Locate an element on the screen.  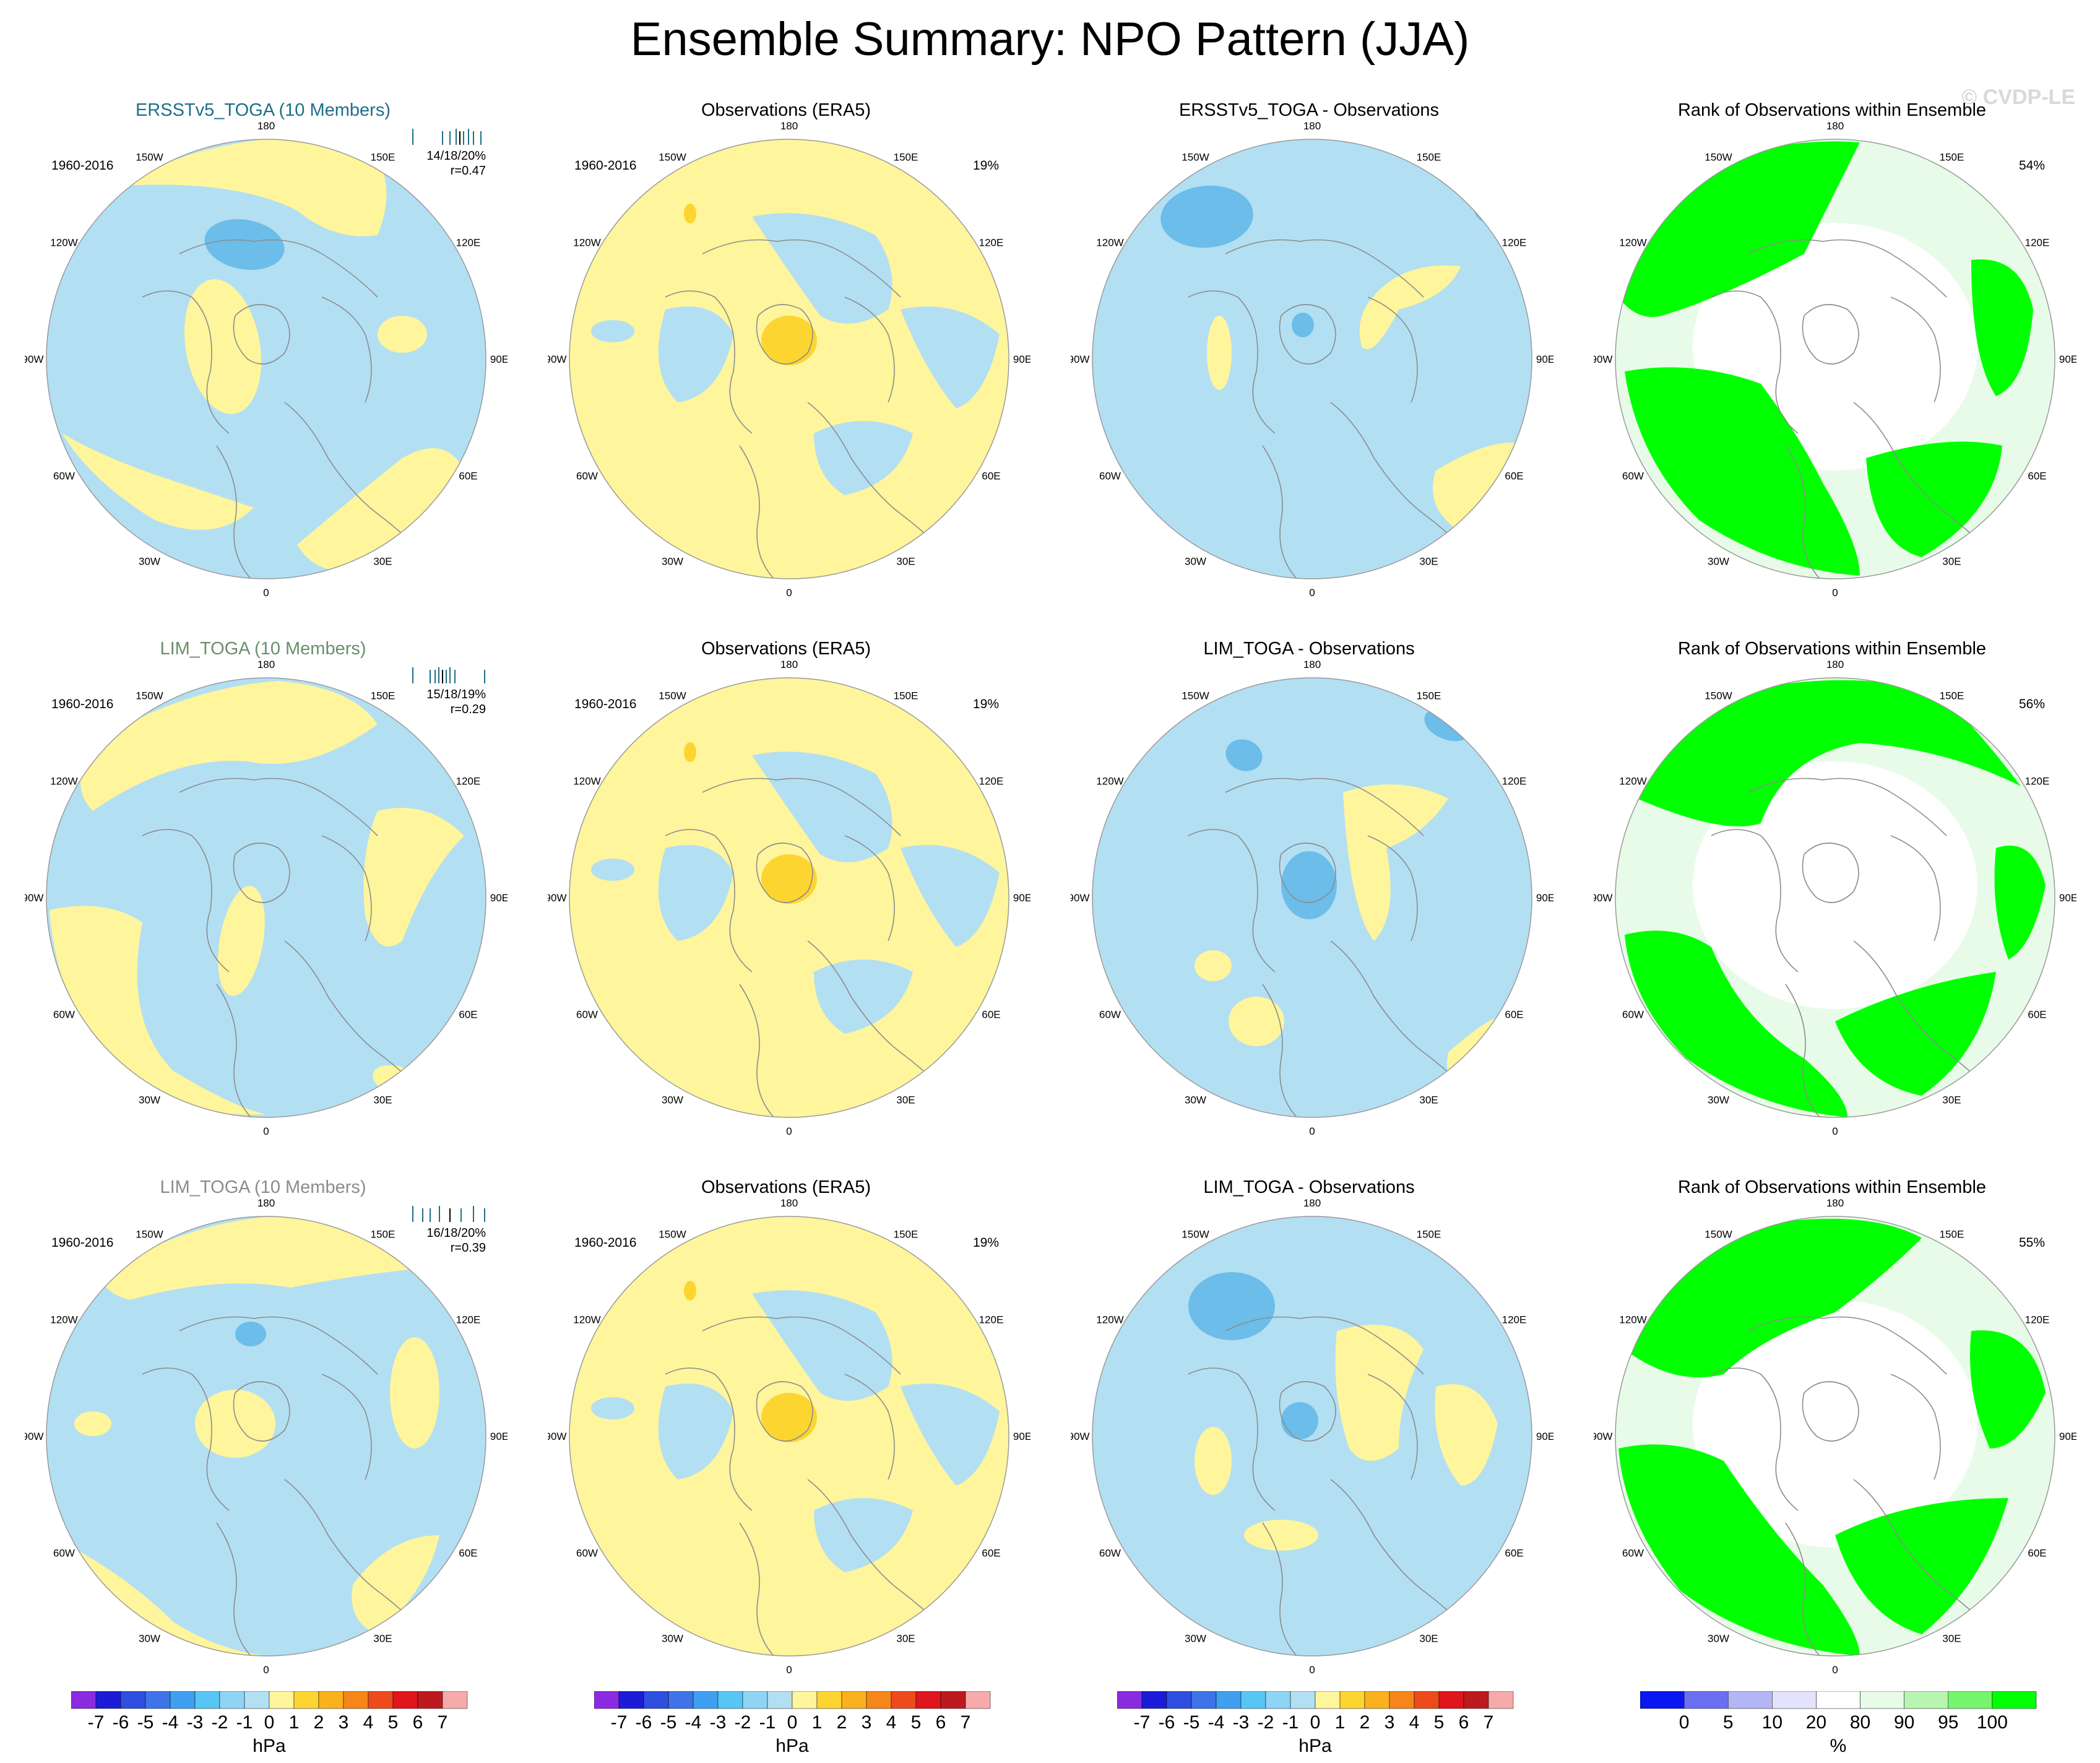
stats-line: 16/18/20% is located at coordinates (456, 1233).